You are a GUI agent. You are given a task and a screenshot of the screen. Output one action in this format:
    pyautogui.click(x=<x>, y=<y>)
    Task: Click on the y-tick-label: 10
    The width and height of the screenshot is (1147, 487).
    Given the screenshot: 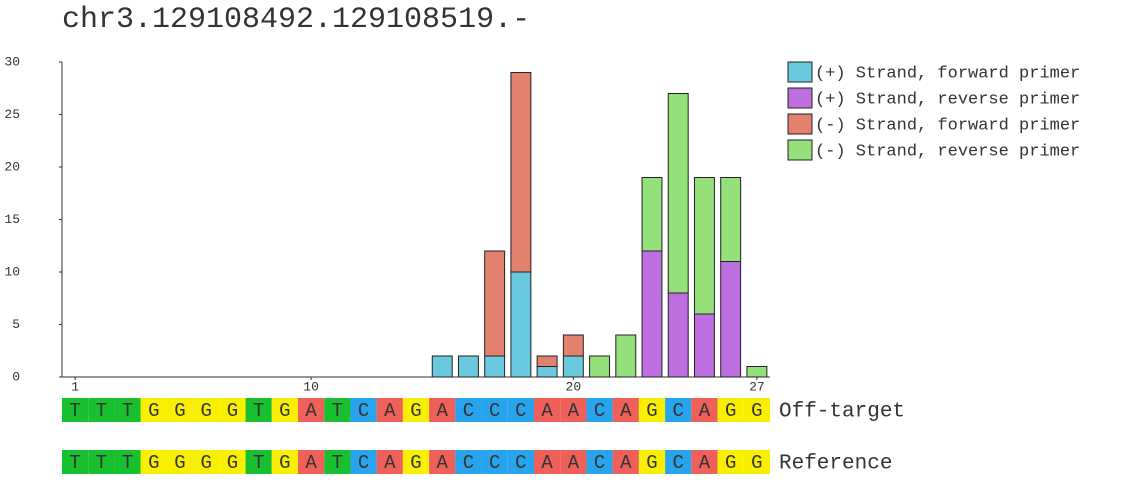 What is the action you would take?
    pyautogui.click(x=12, y=271)
    